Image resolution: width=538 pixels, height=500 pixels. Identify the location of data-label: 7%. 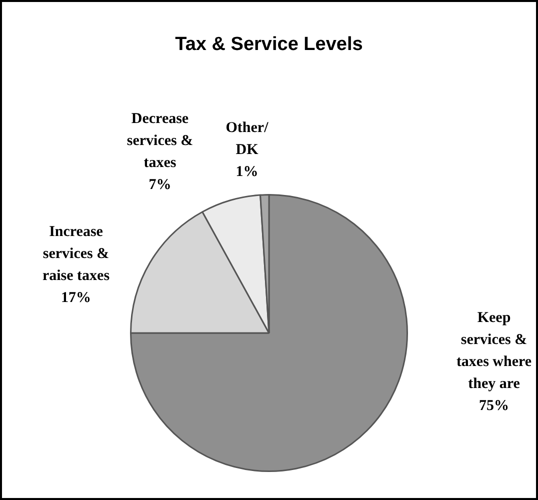
(160, 184).